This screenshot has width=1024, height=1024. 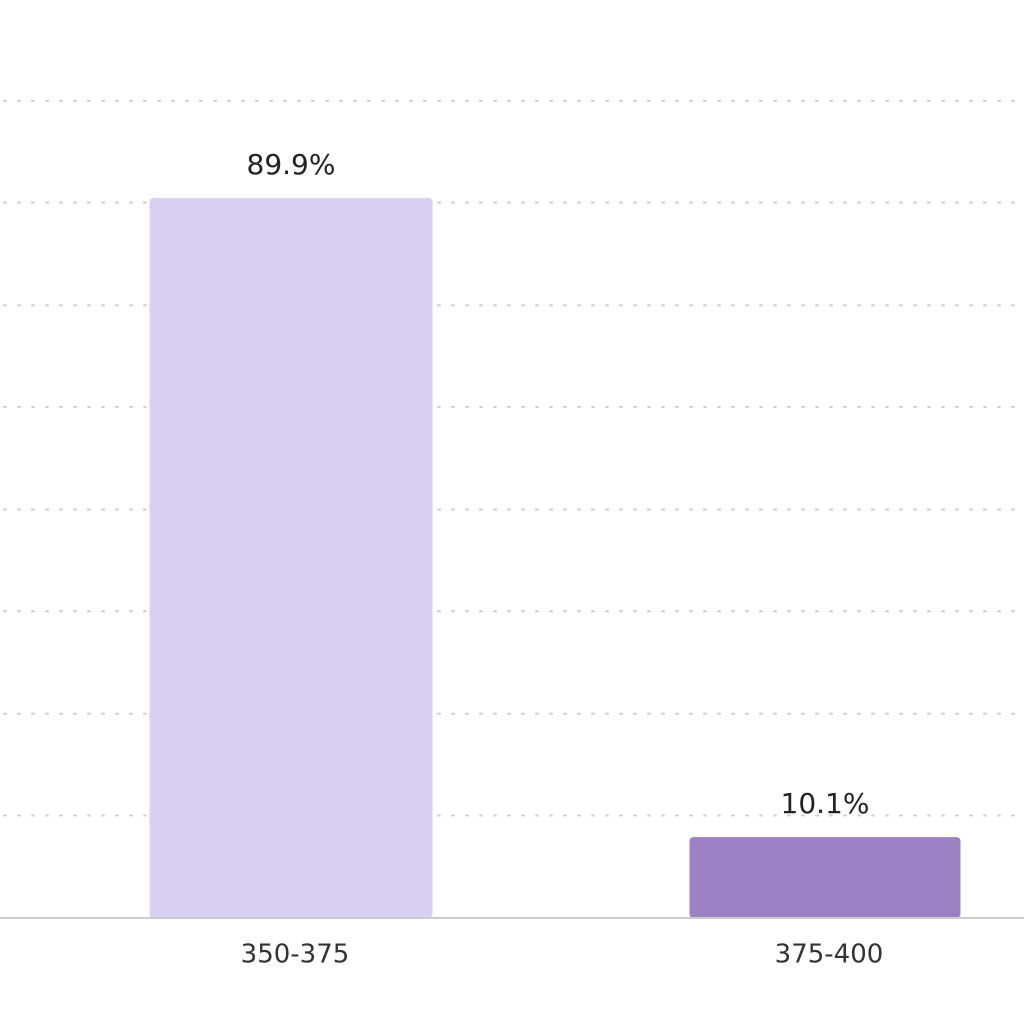 What do you see at coordinates (295, 955) in the screenshot?
I see `x-tick-label: 350-375` at bounding box center [295, 955].